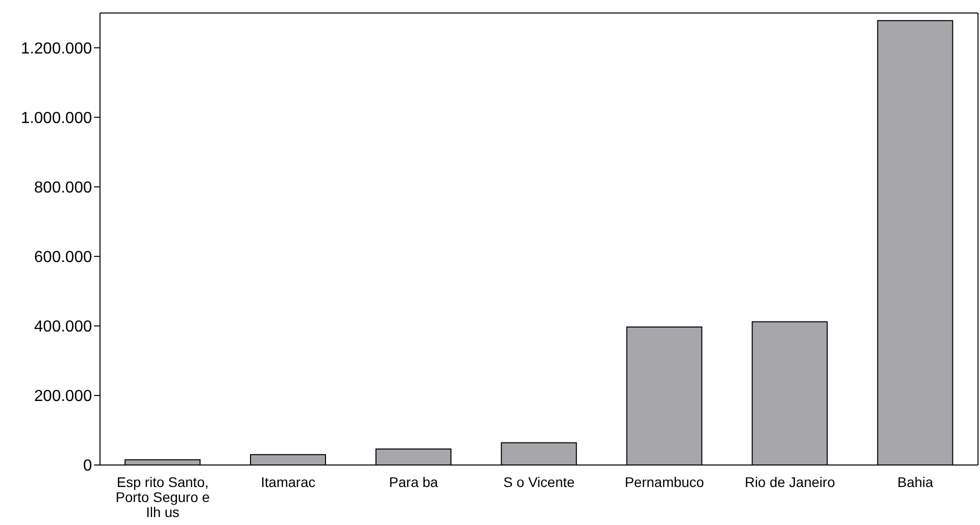 The image size is (980, 525). Describe the element at coordinates (664, 482) in the screenshot. I see `x-tick-label: Pernambuco` at that location.